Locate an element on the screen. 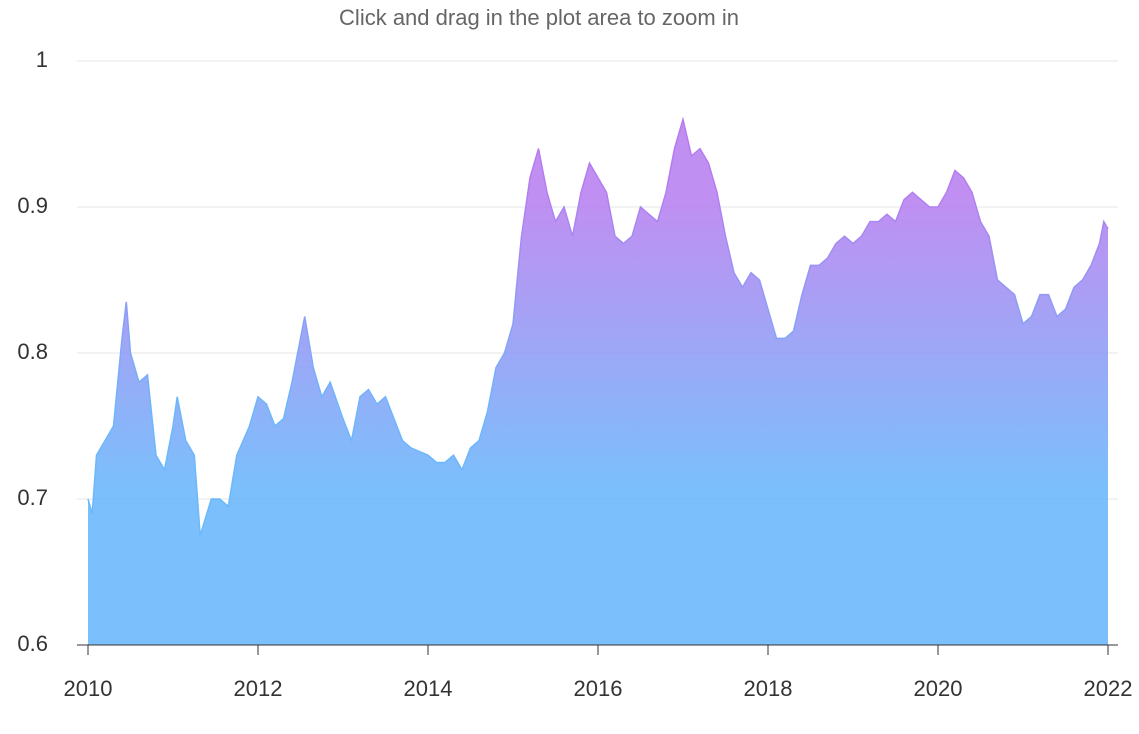 This screenshot has width=1139, height=734. x-tick-label: 2018 is located at coordinates (768, 688).